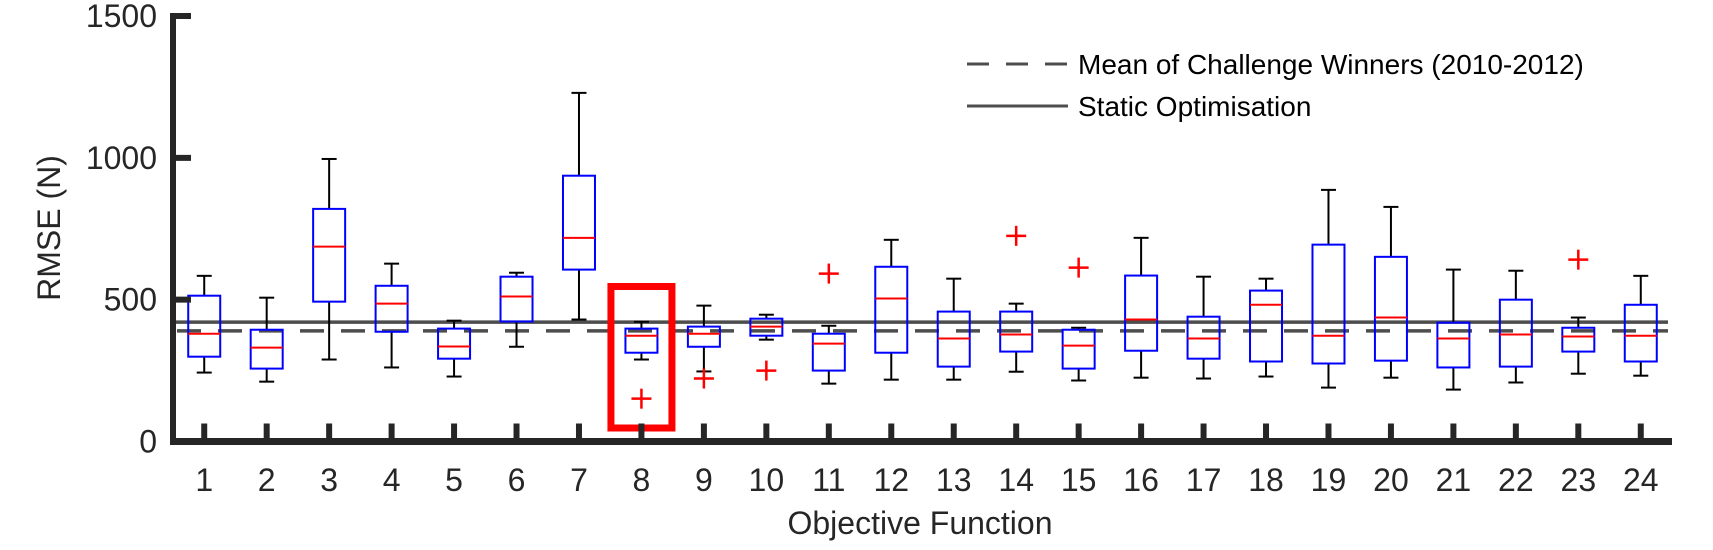  What do you see at coordinates (517, 480) in the screenshot?
I see `x-tick-label: 6` at bounding box center [517, 480].